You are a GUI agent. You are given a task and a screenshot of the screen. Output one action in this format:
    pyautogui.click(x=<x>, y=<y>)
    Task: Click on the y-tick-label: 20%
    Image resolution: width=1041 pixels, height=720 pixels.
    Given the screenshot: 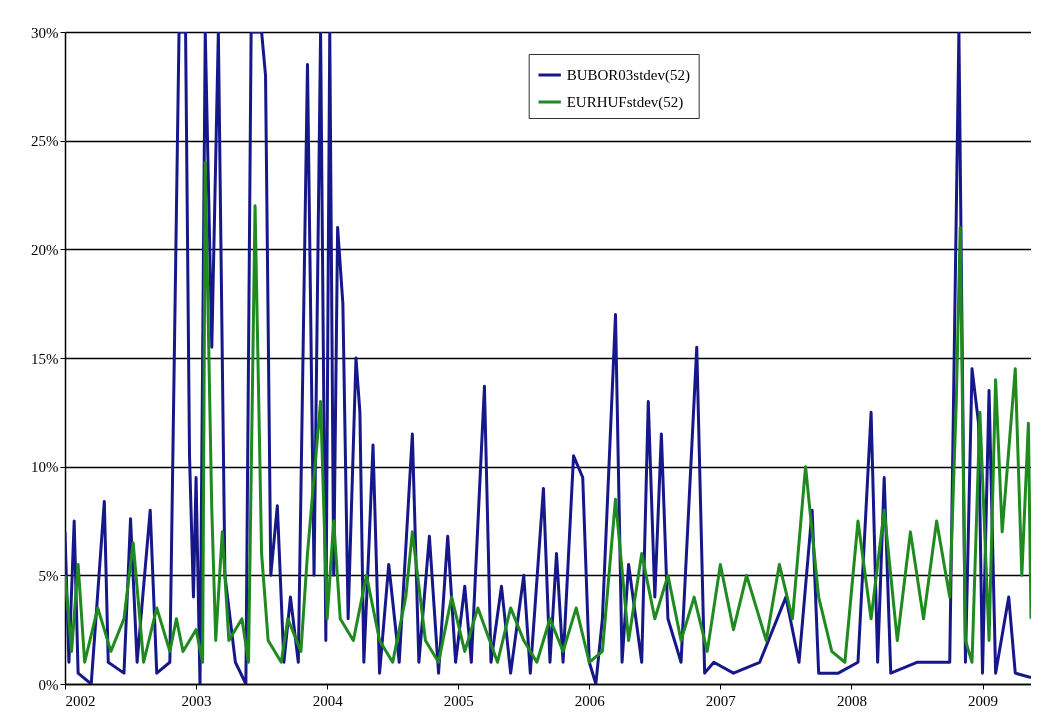 What is the action you would take?
    pyautogui.click(x=45, y=249)
    